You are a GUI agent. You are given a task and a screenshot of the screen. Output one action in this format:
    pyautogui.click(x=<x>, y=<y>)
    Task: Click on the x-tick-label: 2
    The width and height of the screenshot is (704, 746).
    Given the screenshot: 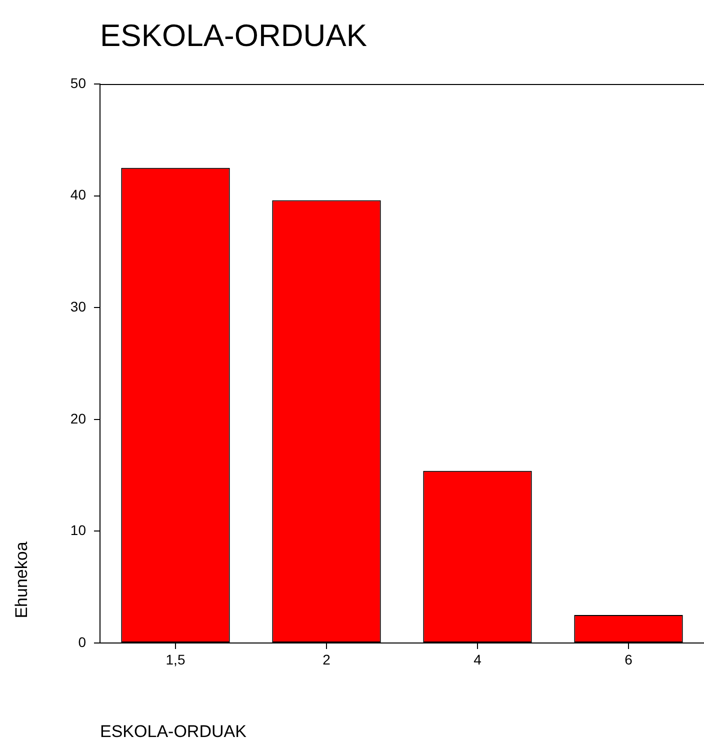 What is the action you would take?
    pyautogui.click(x=326, y=659)
    